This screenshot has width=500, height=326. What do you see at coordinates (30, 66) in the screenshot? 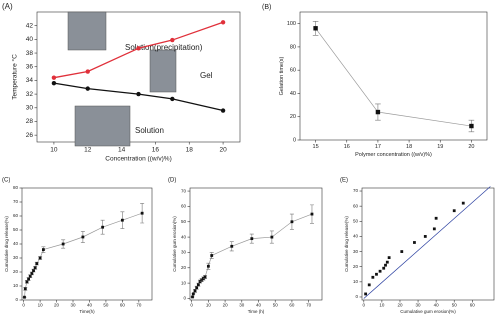
I see `y-tick-label: 36` at bounding box center [30, 66].